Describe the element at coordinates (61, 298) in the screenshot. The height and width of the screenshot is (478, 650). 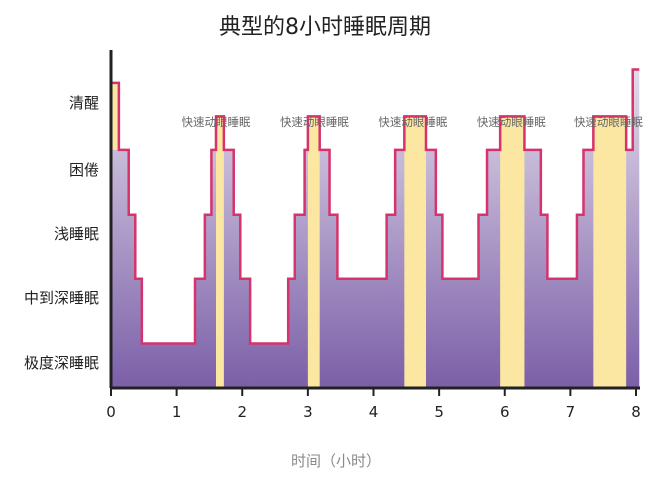
I see `stage-label: 中到深睡眠` at that location.